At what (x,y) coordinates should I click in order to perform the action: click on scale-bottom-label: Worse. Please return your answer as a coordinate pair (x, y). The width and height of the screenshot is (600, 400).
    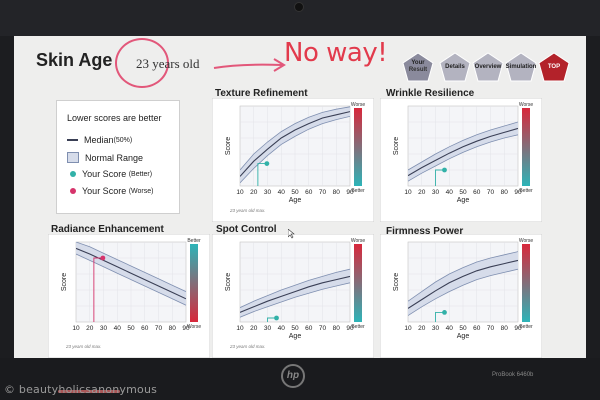
    Looking at the image, I should click on (194, 327).